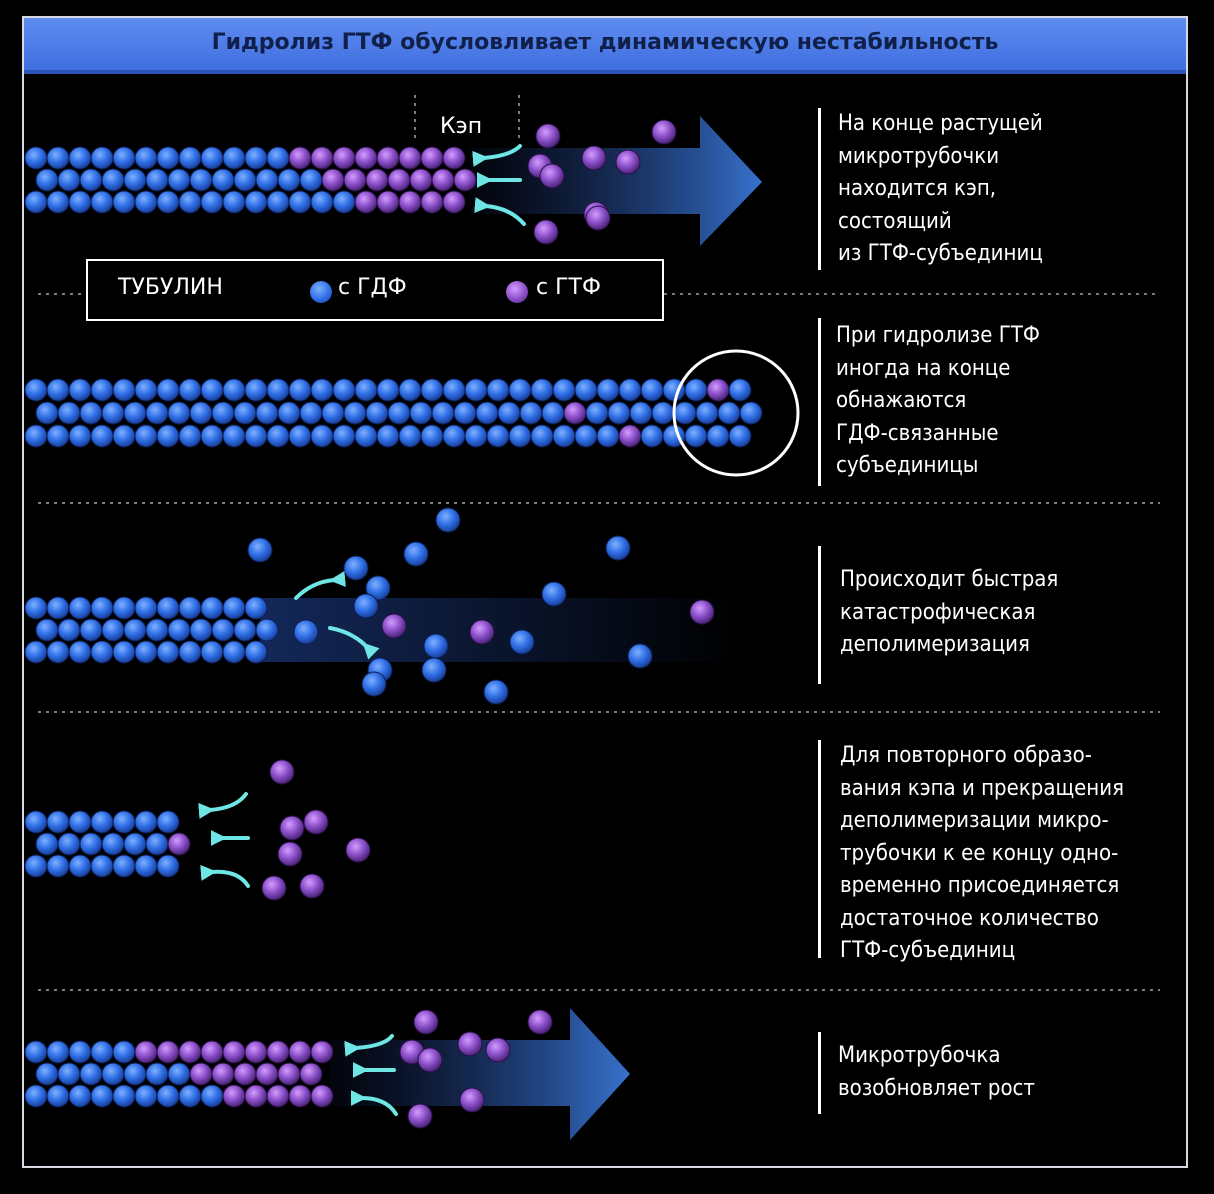 This screenshot has width=1214, height=1194. What do you see at coordinates (819, 189) in the screenshot?
I see `step-1-bar` at bounding box center [819, 189].